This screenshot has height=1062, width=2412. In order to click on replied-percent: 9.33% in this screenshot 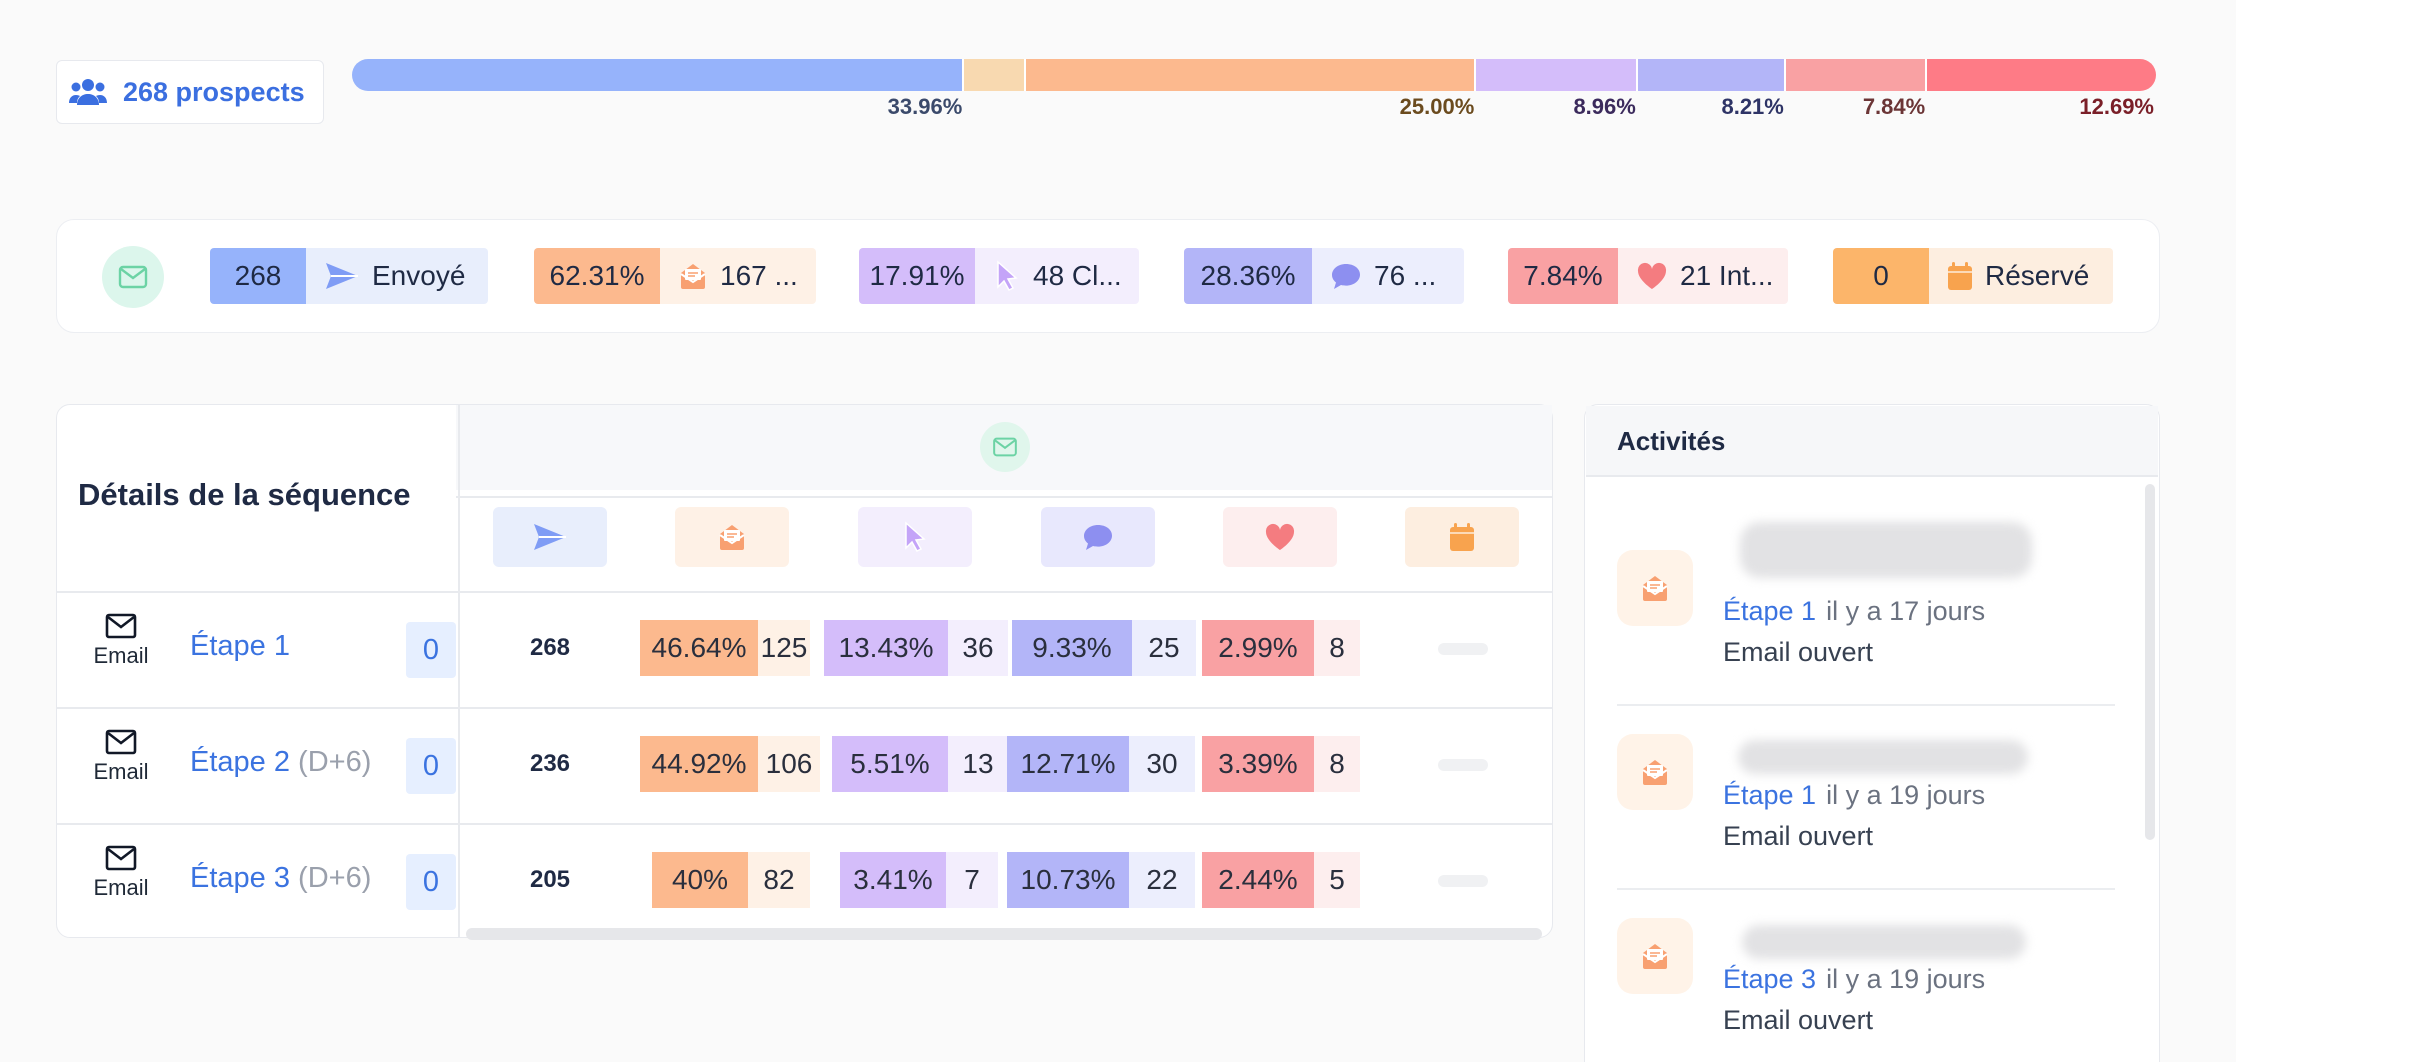, I will do `click(1072, 648)`.